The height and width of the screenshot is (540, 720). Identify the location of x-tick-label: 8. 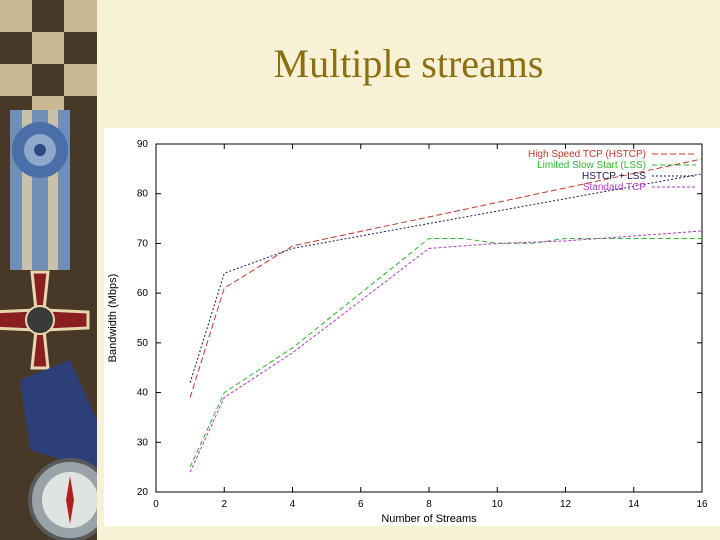
(429, 504).